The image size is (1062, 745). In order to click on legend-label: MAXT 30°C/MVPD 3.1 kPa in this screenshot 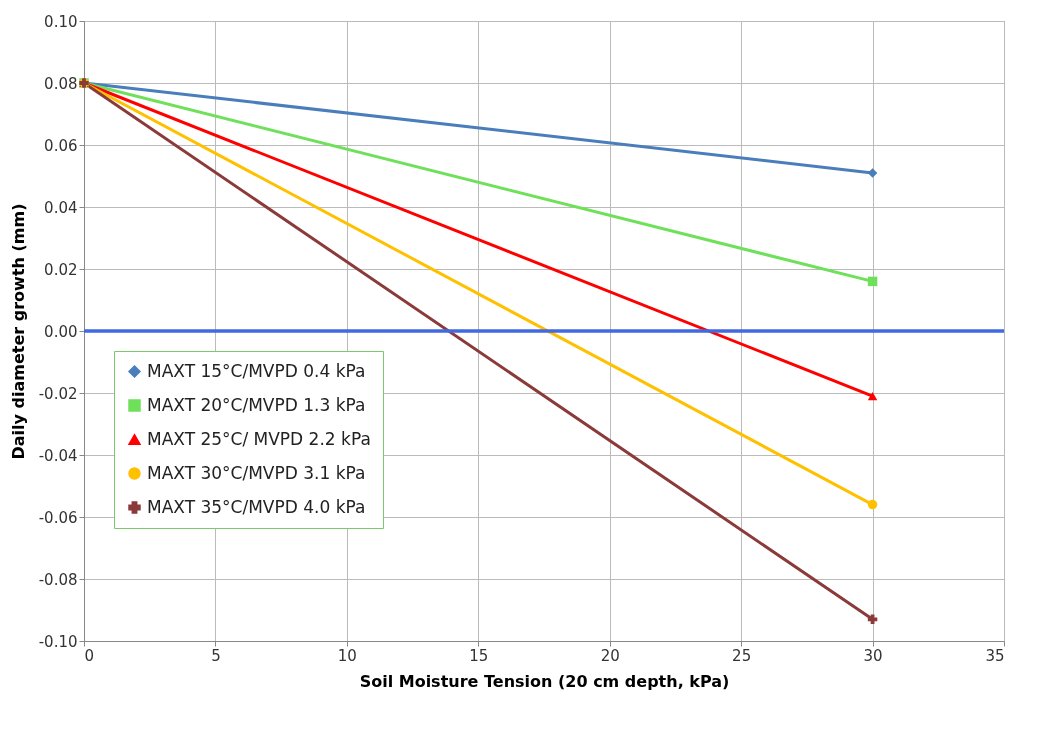, I will do `click(256, 472)`.